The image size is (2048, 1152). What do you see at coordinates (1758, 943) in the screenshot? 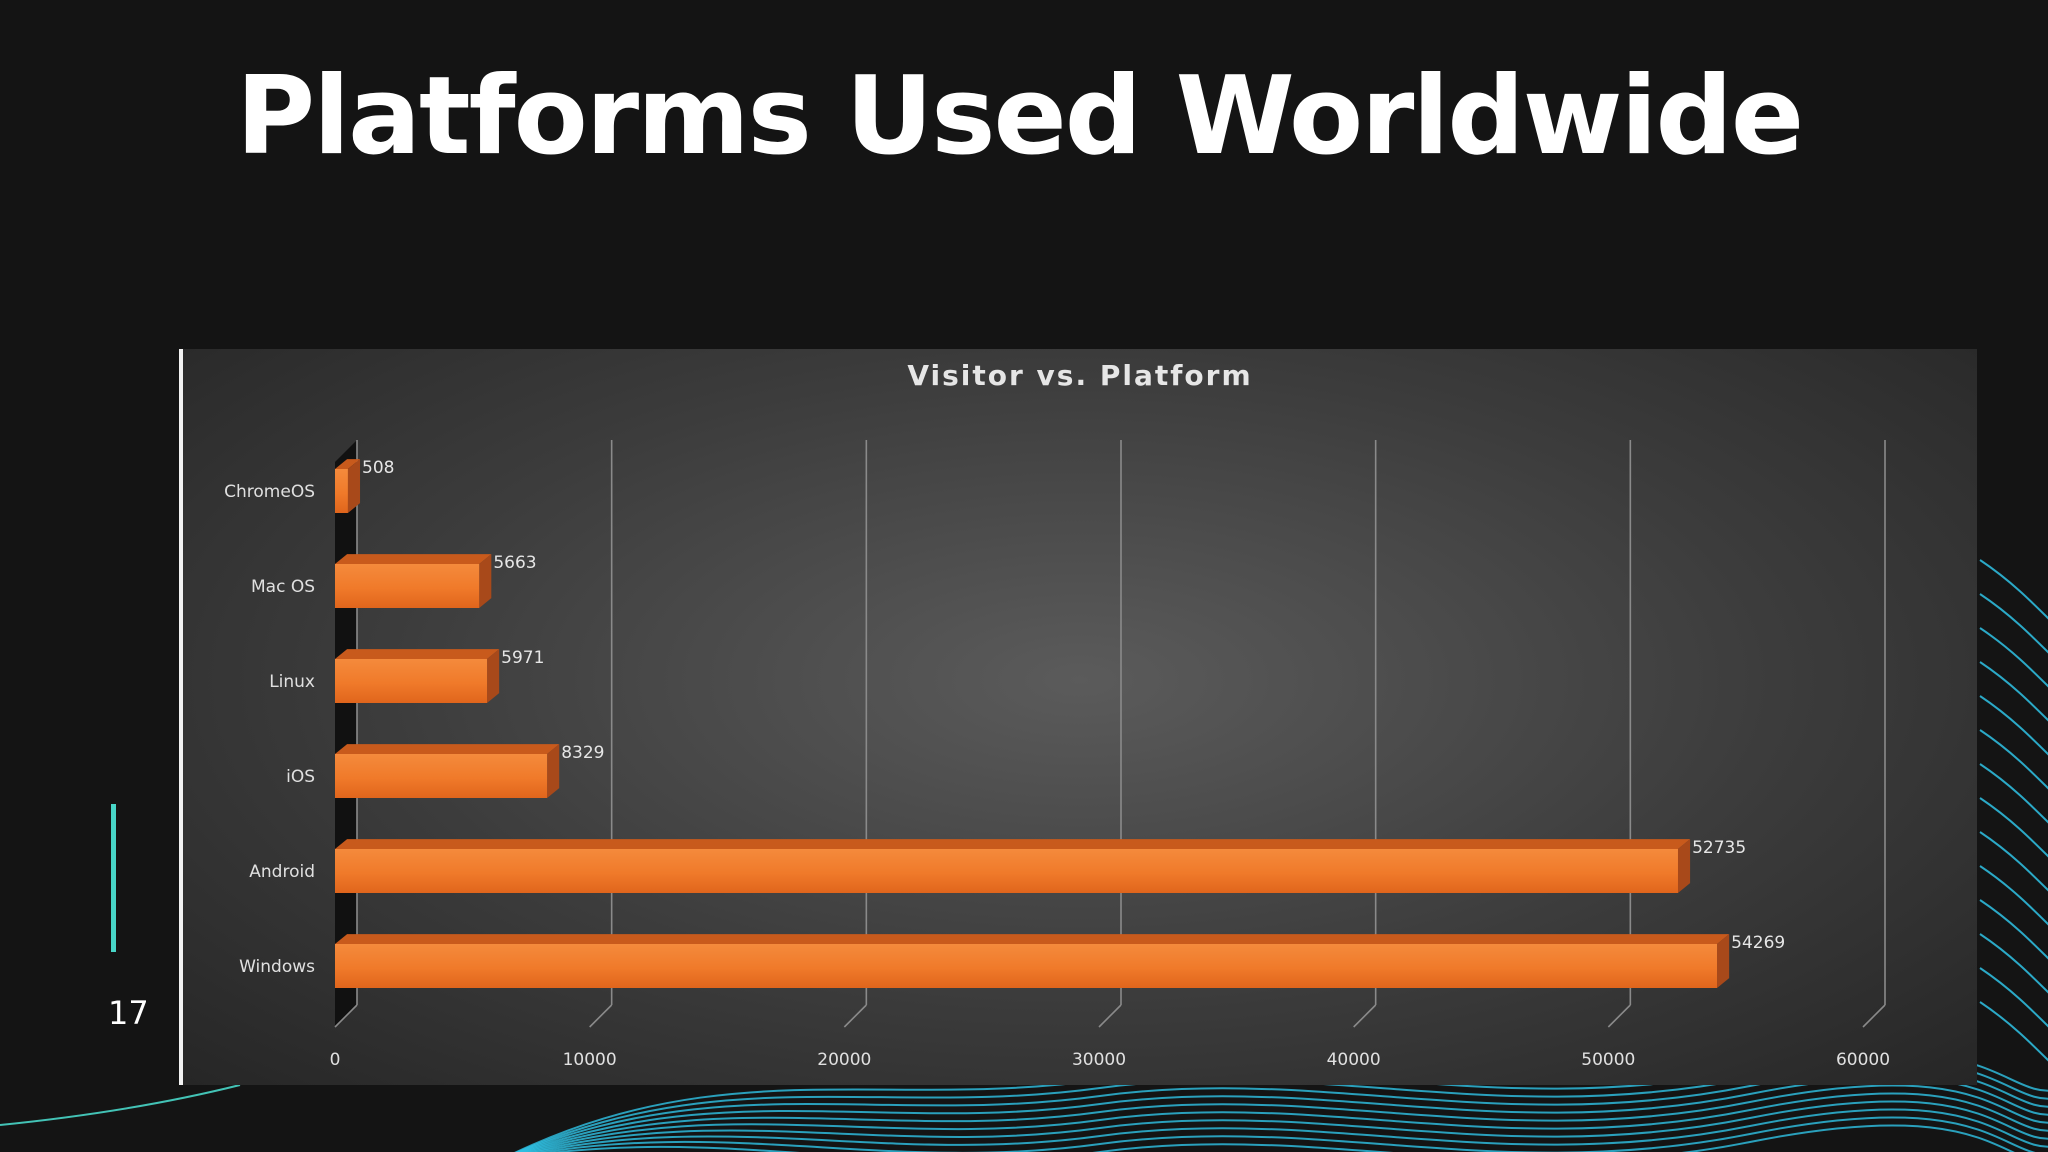
I see `data-label: 54269` at bounding box center [1758, 943].